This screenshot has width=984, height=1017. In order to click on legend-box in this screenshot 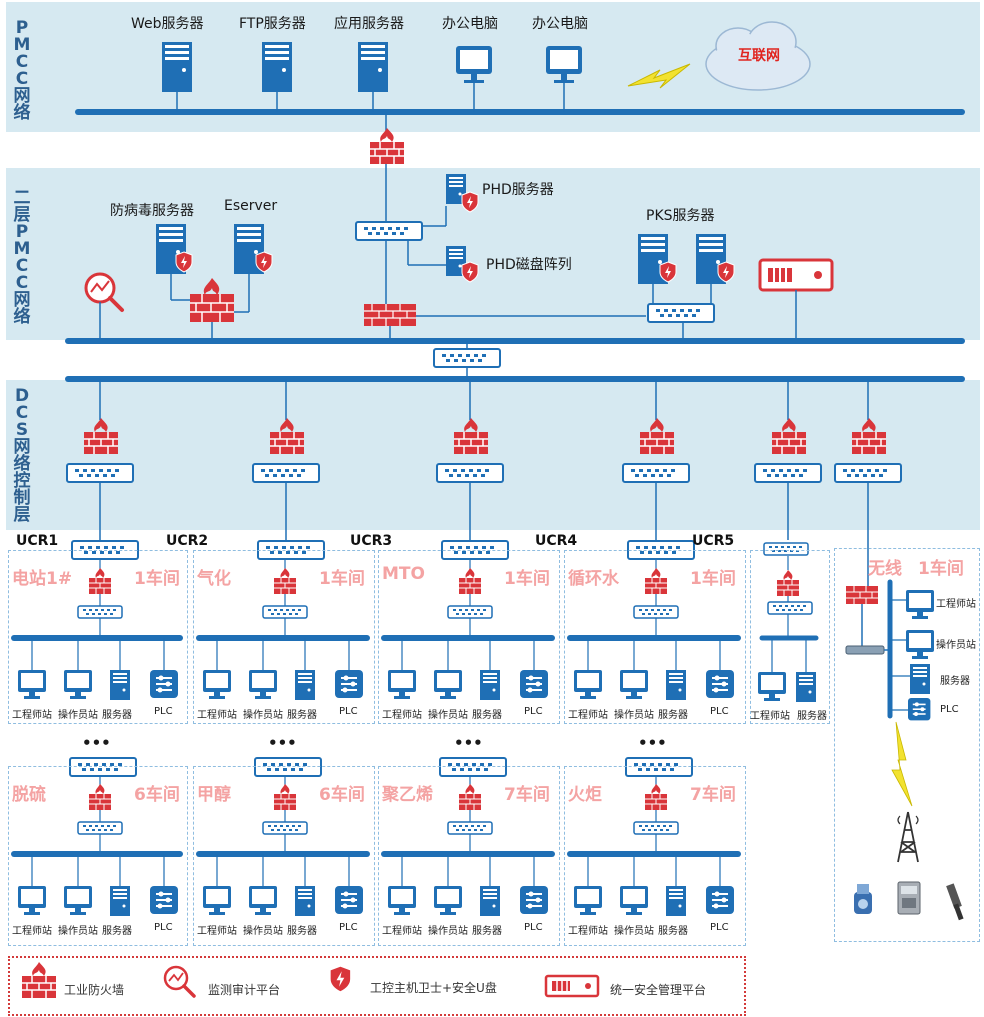, I will do `click(377, 986)`.